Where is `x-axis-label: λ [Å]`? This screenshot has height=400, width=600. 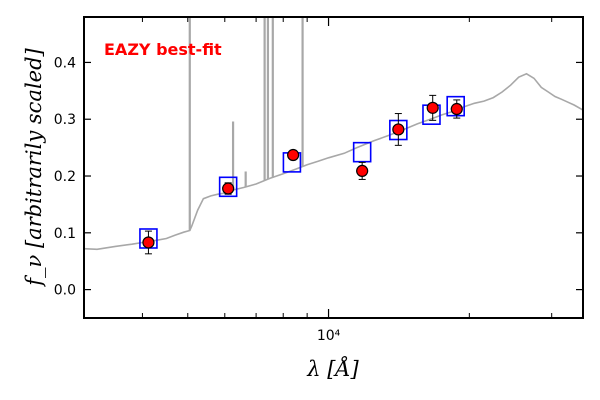 x-axis-label: λ [Å] is located at coordinates (332, 368).